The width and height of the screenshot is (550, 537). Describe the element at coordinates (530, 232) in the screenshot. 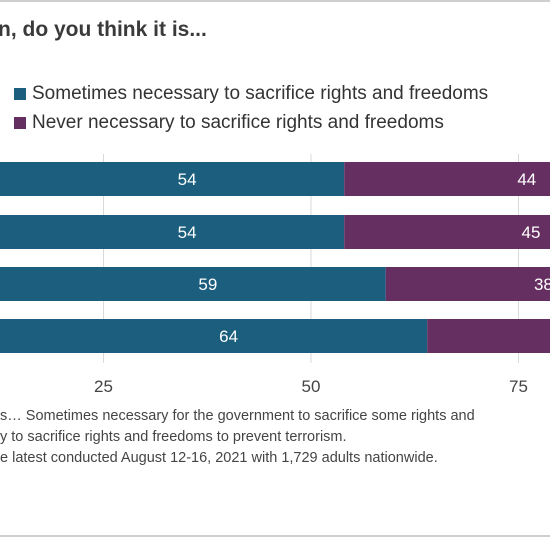

I see `data-label-never: 45` at that location.